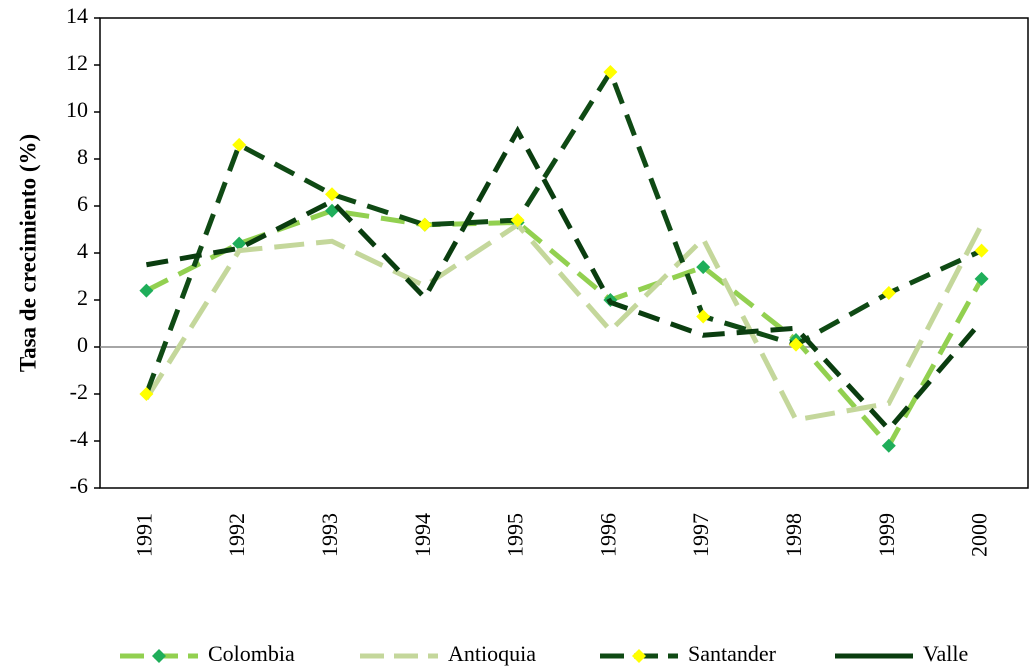  What do you see at coordinates (700, 535) in the screenshot?
I see `x-tick-label: 1997` at bounding box center [700, 535].